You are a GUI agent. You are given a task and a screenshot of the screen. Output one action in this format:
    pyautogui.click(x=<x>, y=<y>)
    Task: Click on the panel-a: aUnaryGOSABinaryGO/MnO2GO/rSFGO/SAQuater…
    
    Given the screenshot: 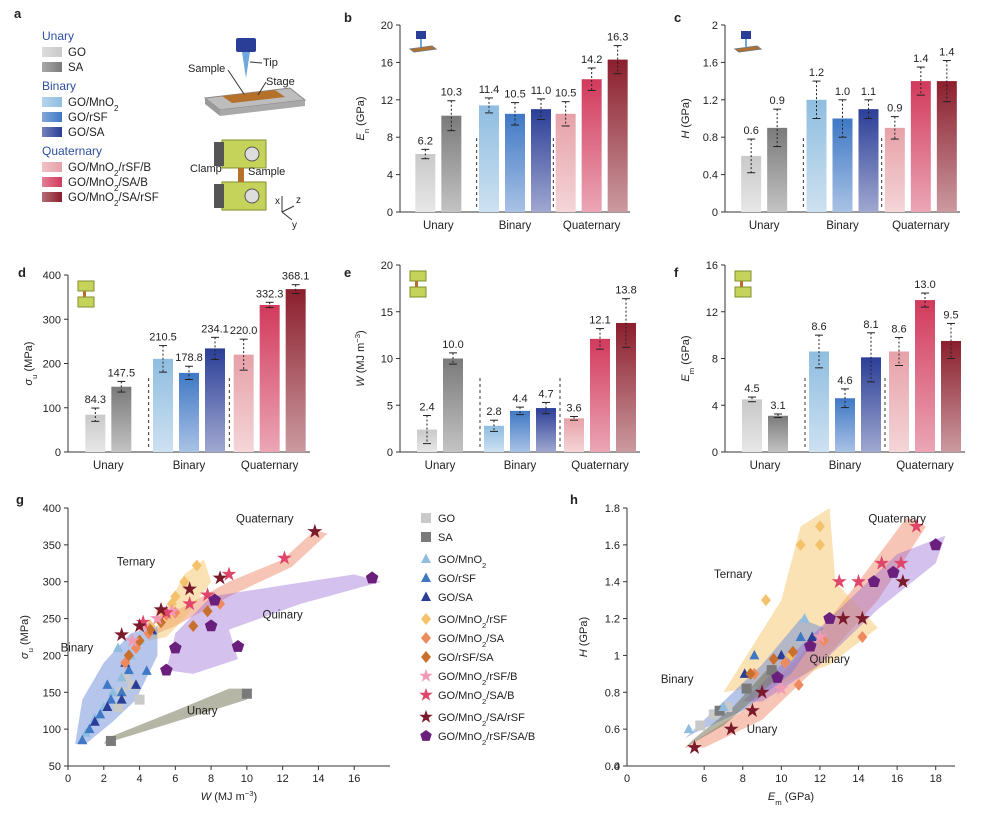 What is the action you would take?
    pyautogui.click(x=160, y=118)
    